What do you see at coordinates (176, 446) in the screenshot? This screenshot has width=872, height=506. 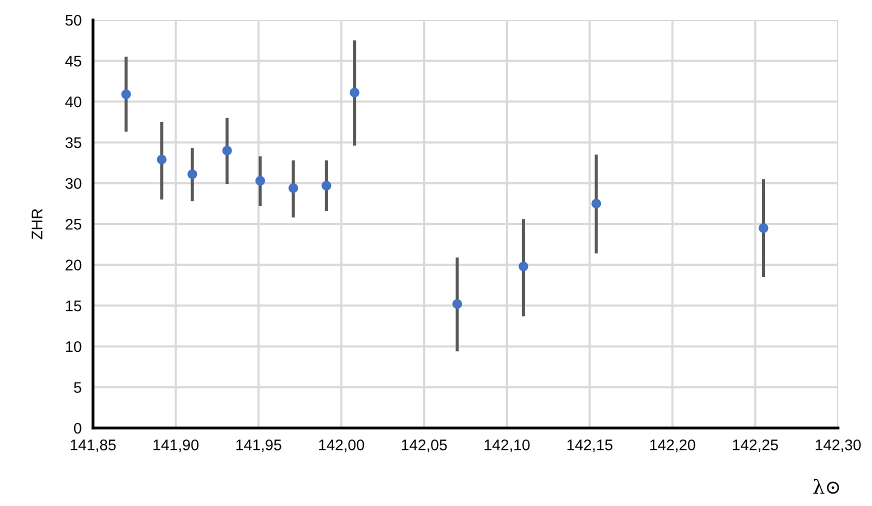 I see `x-tick-label: 141,90` at bounding box center [176, 446].